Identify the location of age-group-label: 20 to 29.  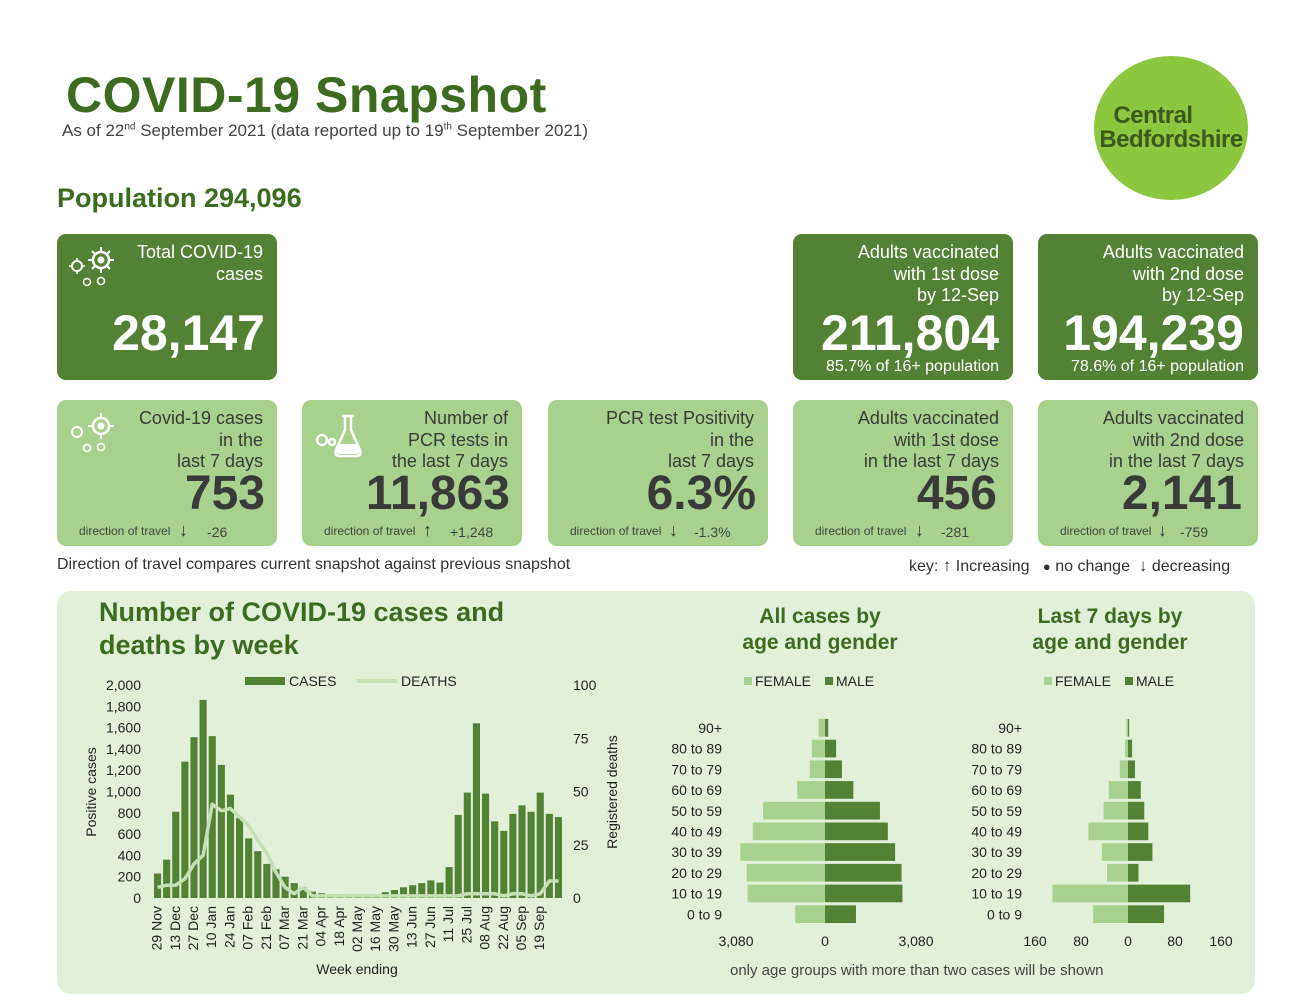
(996, 873).